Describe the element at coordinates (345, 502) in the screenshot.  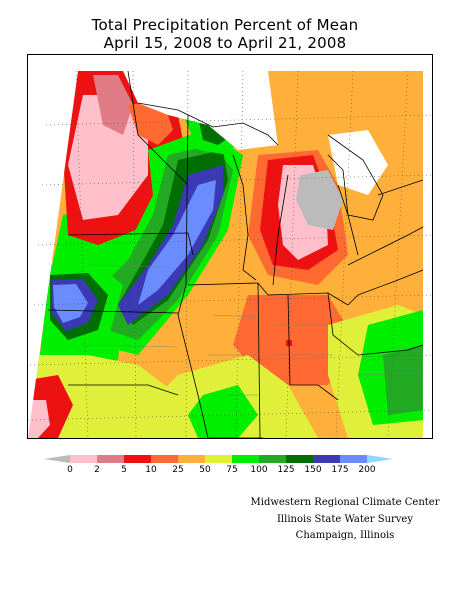
I see `credit-mrcc: Midwestern Regional Climate Center` at that location.